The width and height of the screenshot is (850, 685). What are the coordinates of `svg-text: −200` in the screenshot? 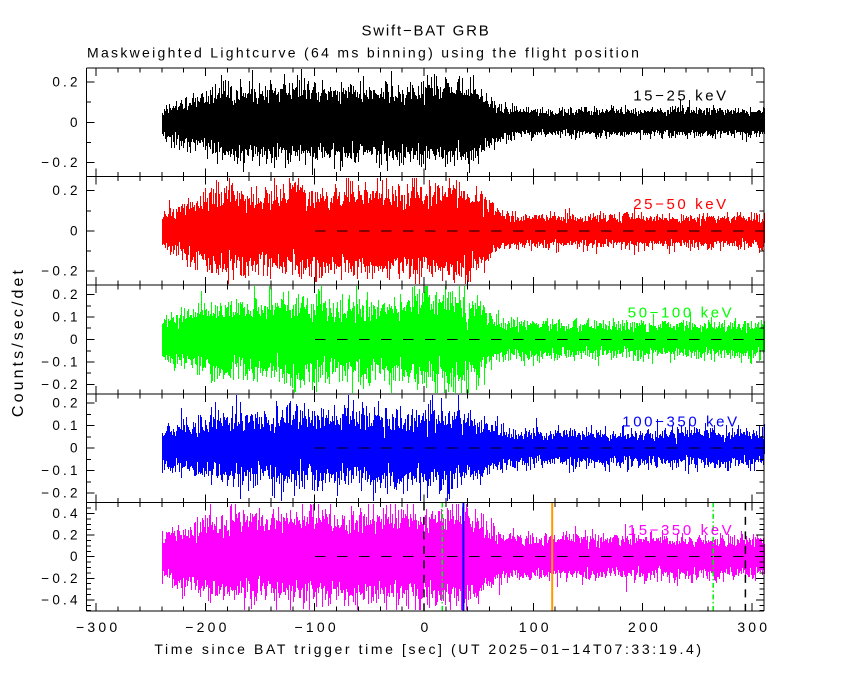 It's located at (207, 627).